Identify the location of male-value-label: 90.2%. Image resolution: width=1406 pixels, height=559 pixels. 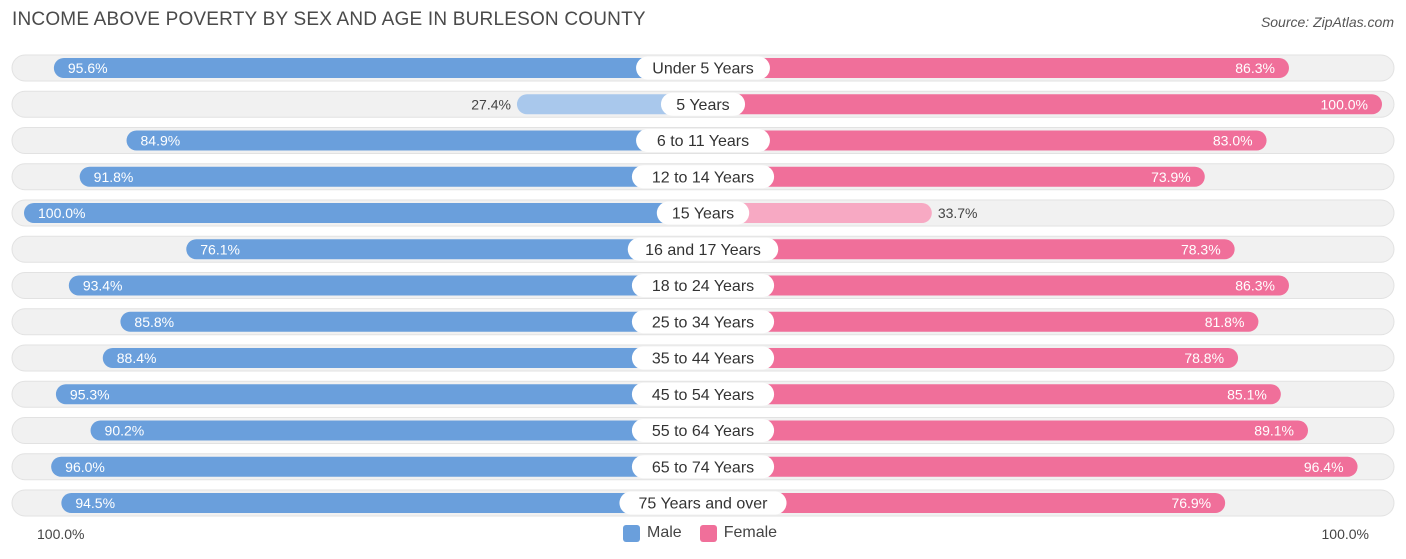
(125, 431).